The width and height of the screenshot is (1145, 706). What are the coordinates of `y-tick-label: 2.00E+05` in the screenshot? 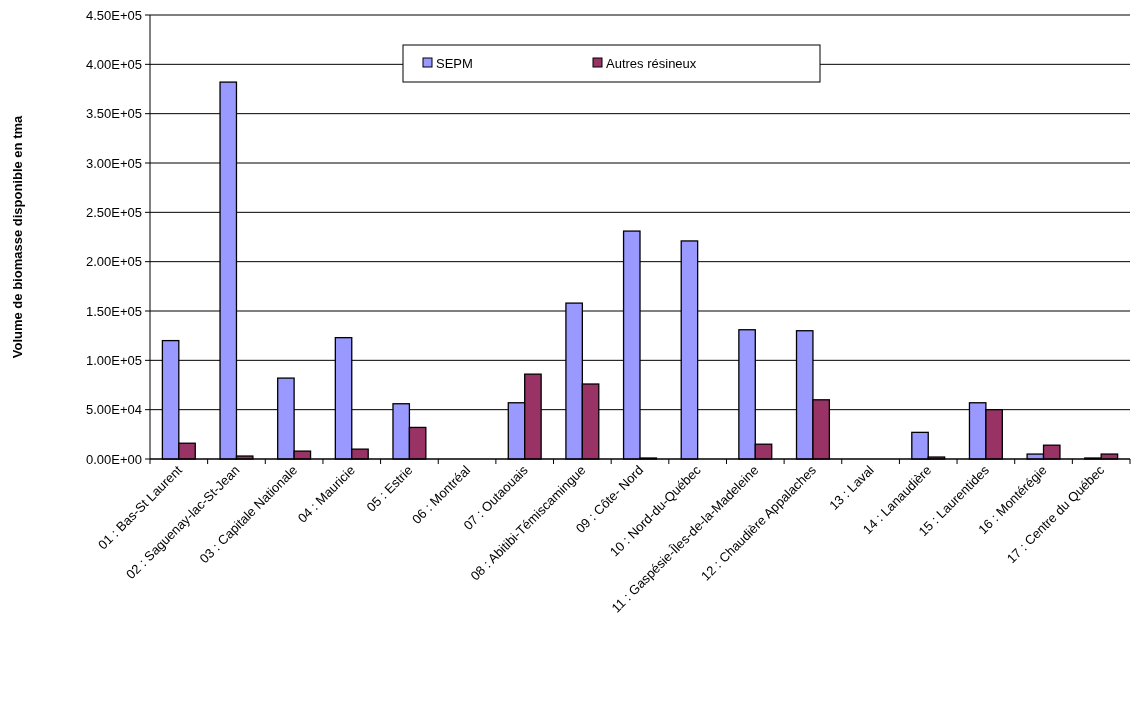 It's located at (113, 262).